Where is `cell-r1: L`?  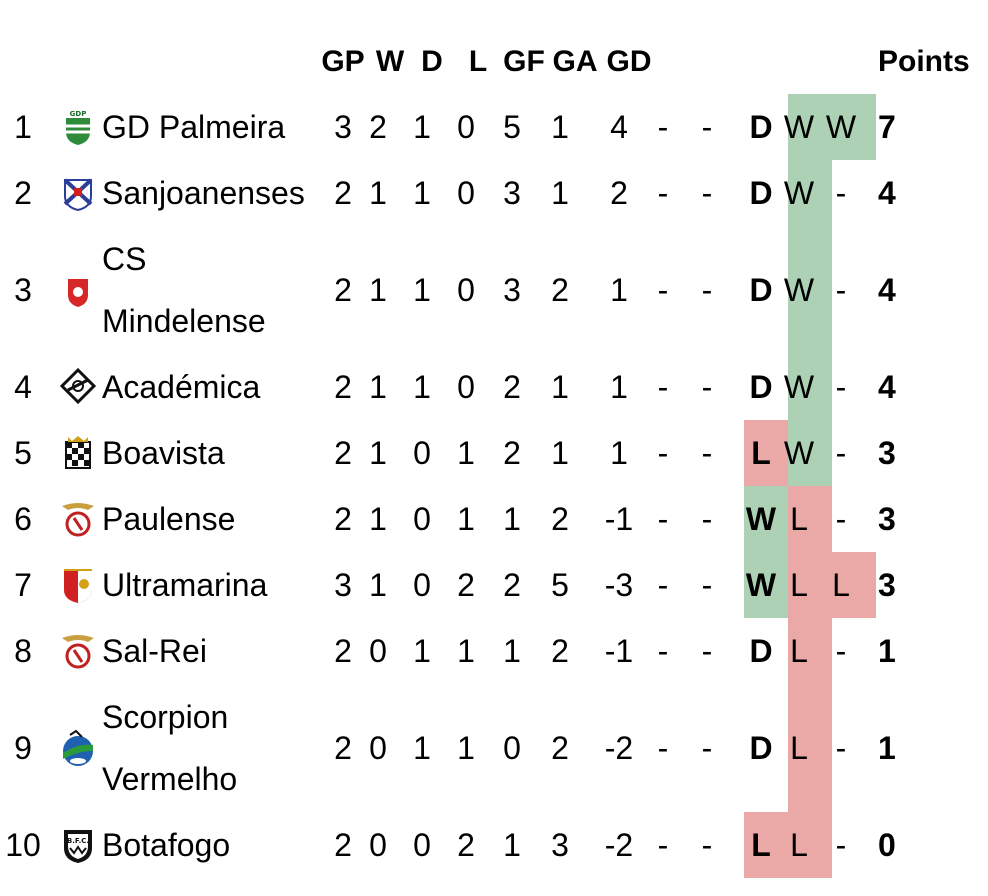 cell-r1: L is located at coordinates (761, 844).